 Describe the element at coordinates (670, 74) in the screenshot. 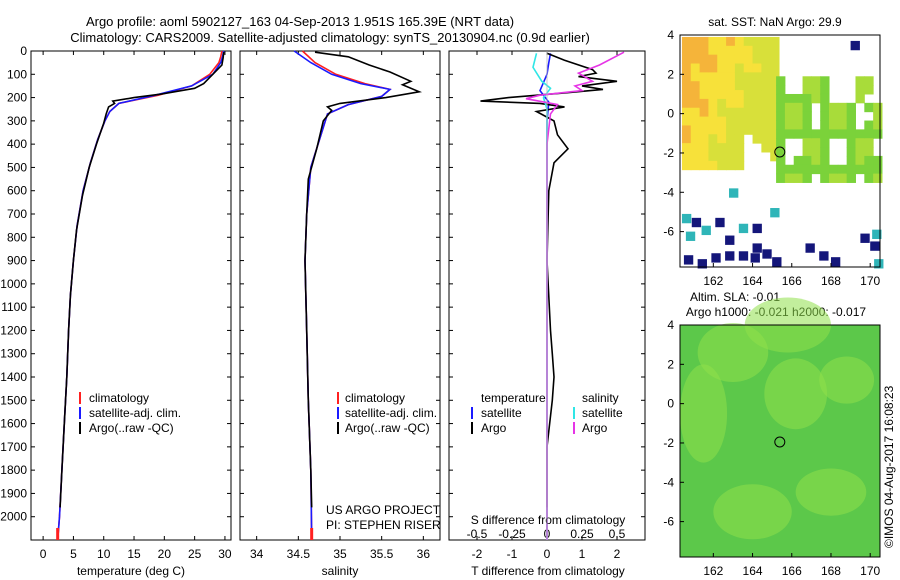

I see `map-y-tick-label: 2` at that location.